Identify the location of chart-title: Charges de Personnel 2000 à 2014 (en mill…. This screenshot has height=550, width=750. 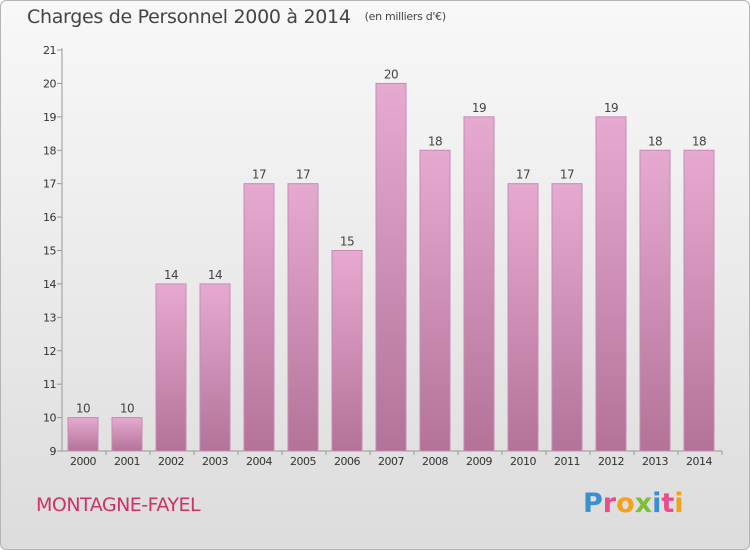
(236, 17).